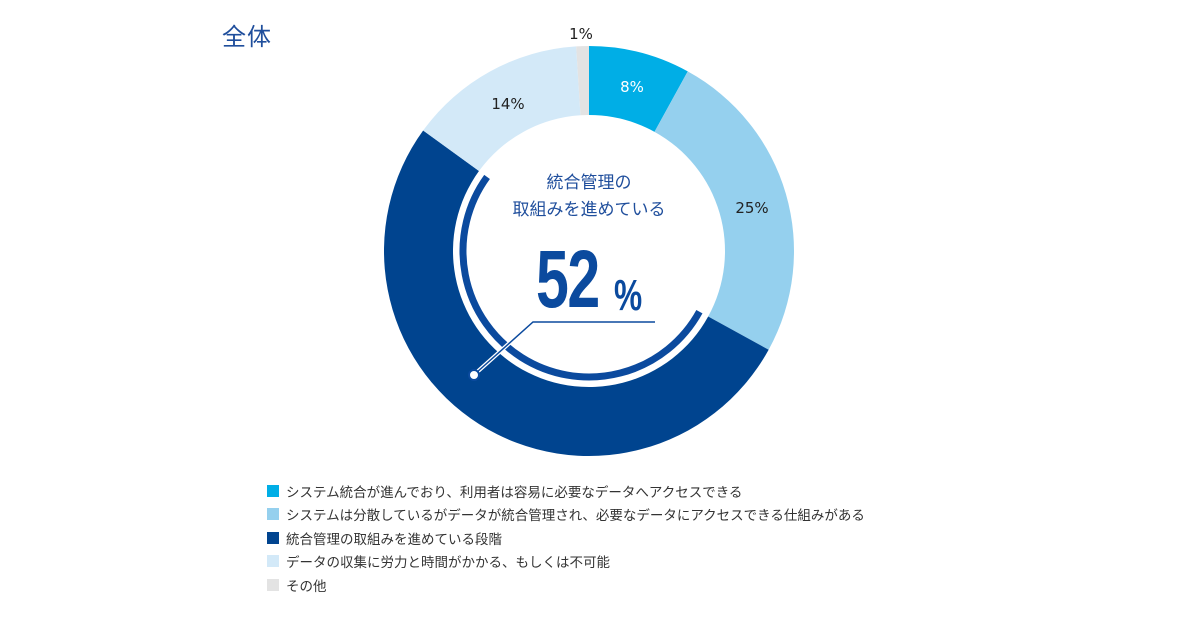  What do you see at coordinates (394, 539) in the screenshot?
I see `legend-label: 統合管理の取組みを進めている段階` at bounding box center [394, 539].